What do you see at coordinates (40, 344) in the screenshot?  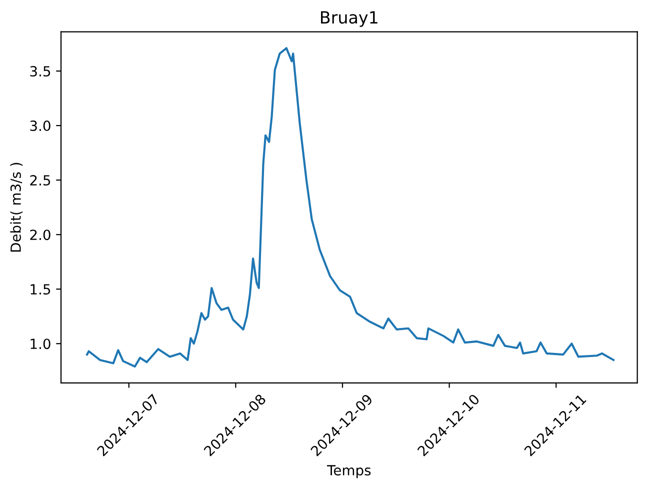 I see `y-tick-label: 1.0` at bounding box center [40, 344].